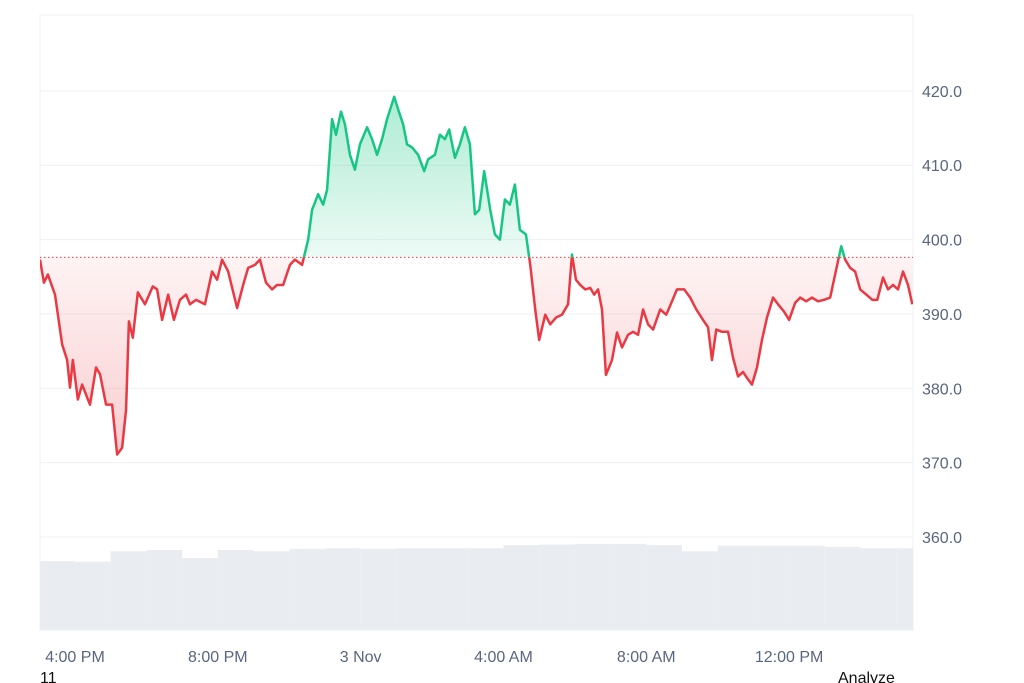  I want to click on x-tick-label: 4:00 AM, so click(503, 657).